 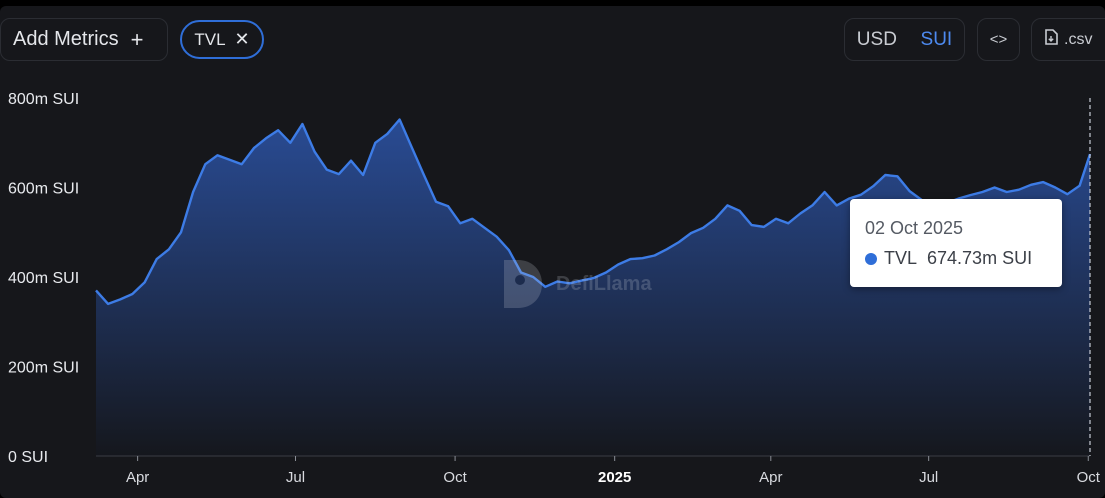 What do you see at coordinates (523, 284) in the screenshot?
I see `defillama-logo` at bounding box center [523, 284].